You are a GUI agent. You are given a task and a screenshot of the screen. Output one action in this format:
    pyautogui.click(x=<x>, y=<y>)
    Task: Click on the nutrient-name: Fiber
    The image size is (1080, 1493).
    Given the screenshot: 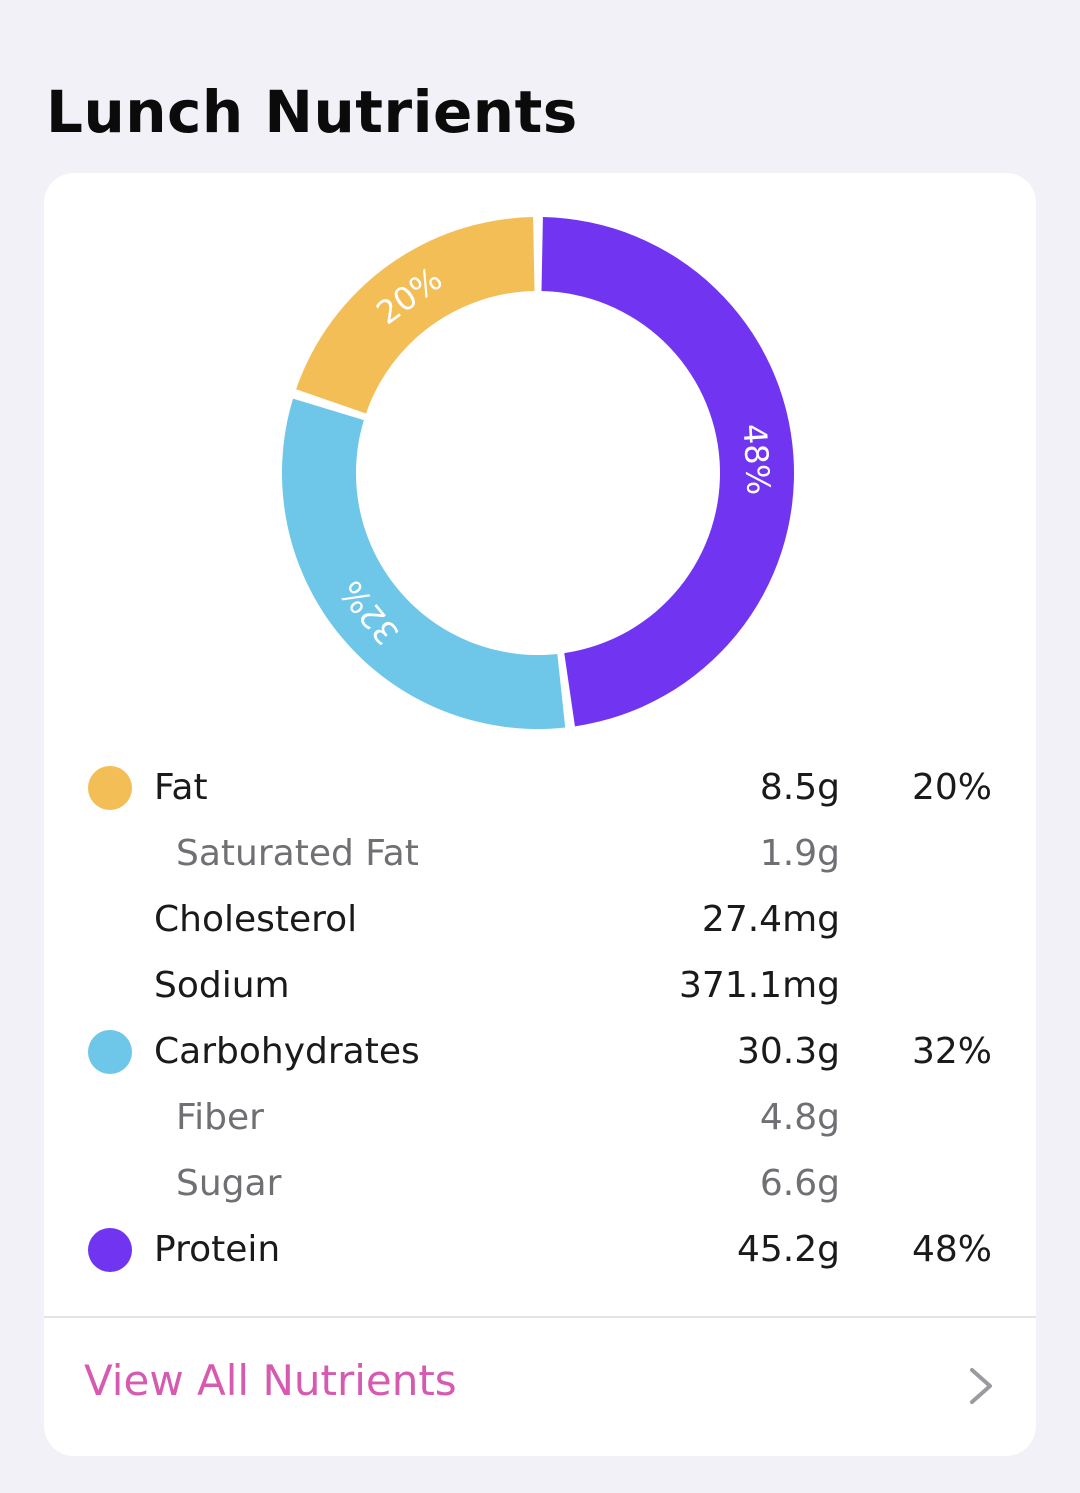 What is the action you would take?
    pyautogui.click(x=220, y=1117)
    